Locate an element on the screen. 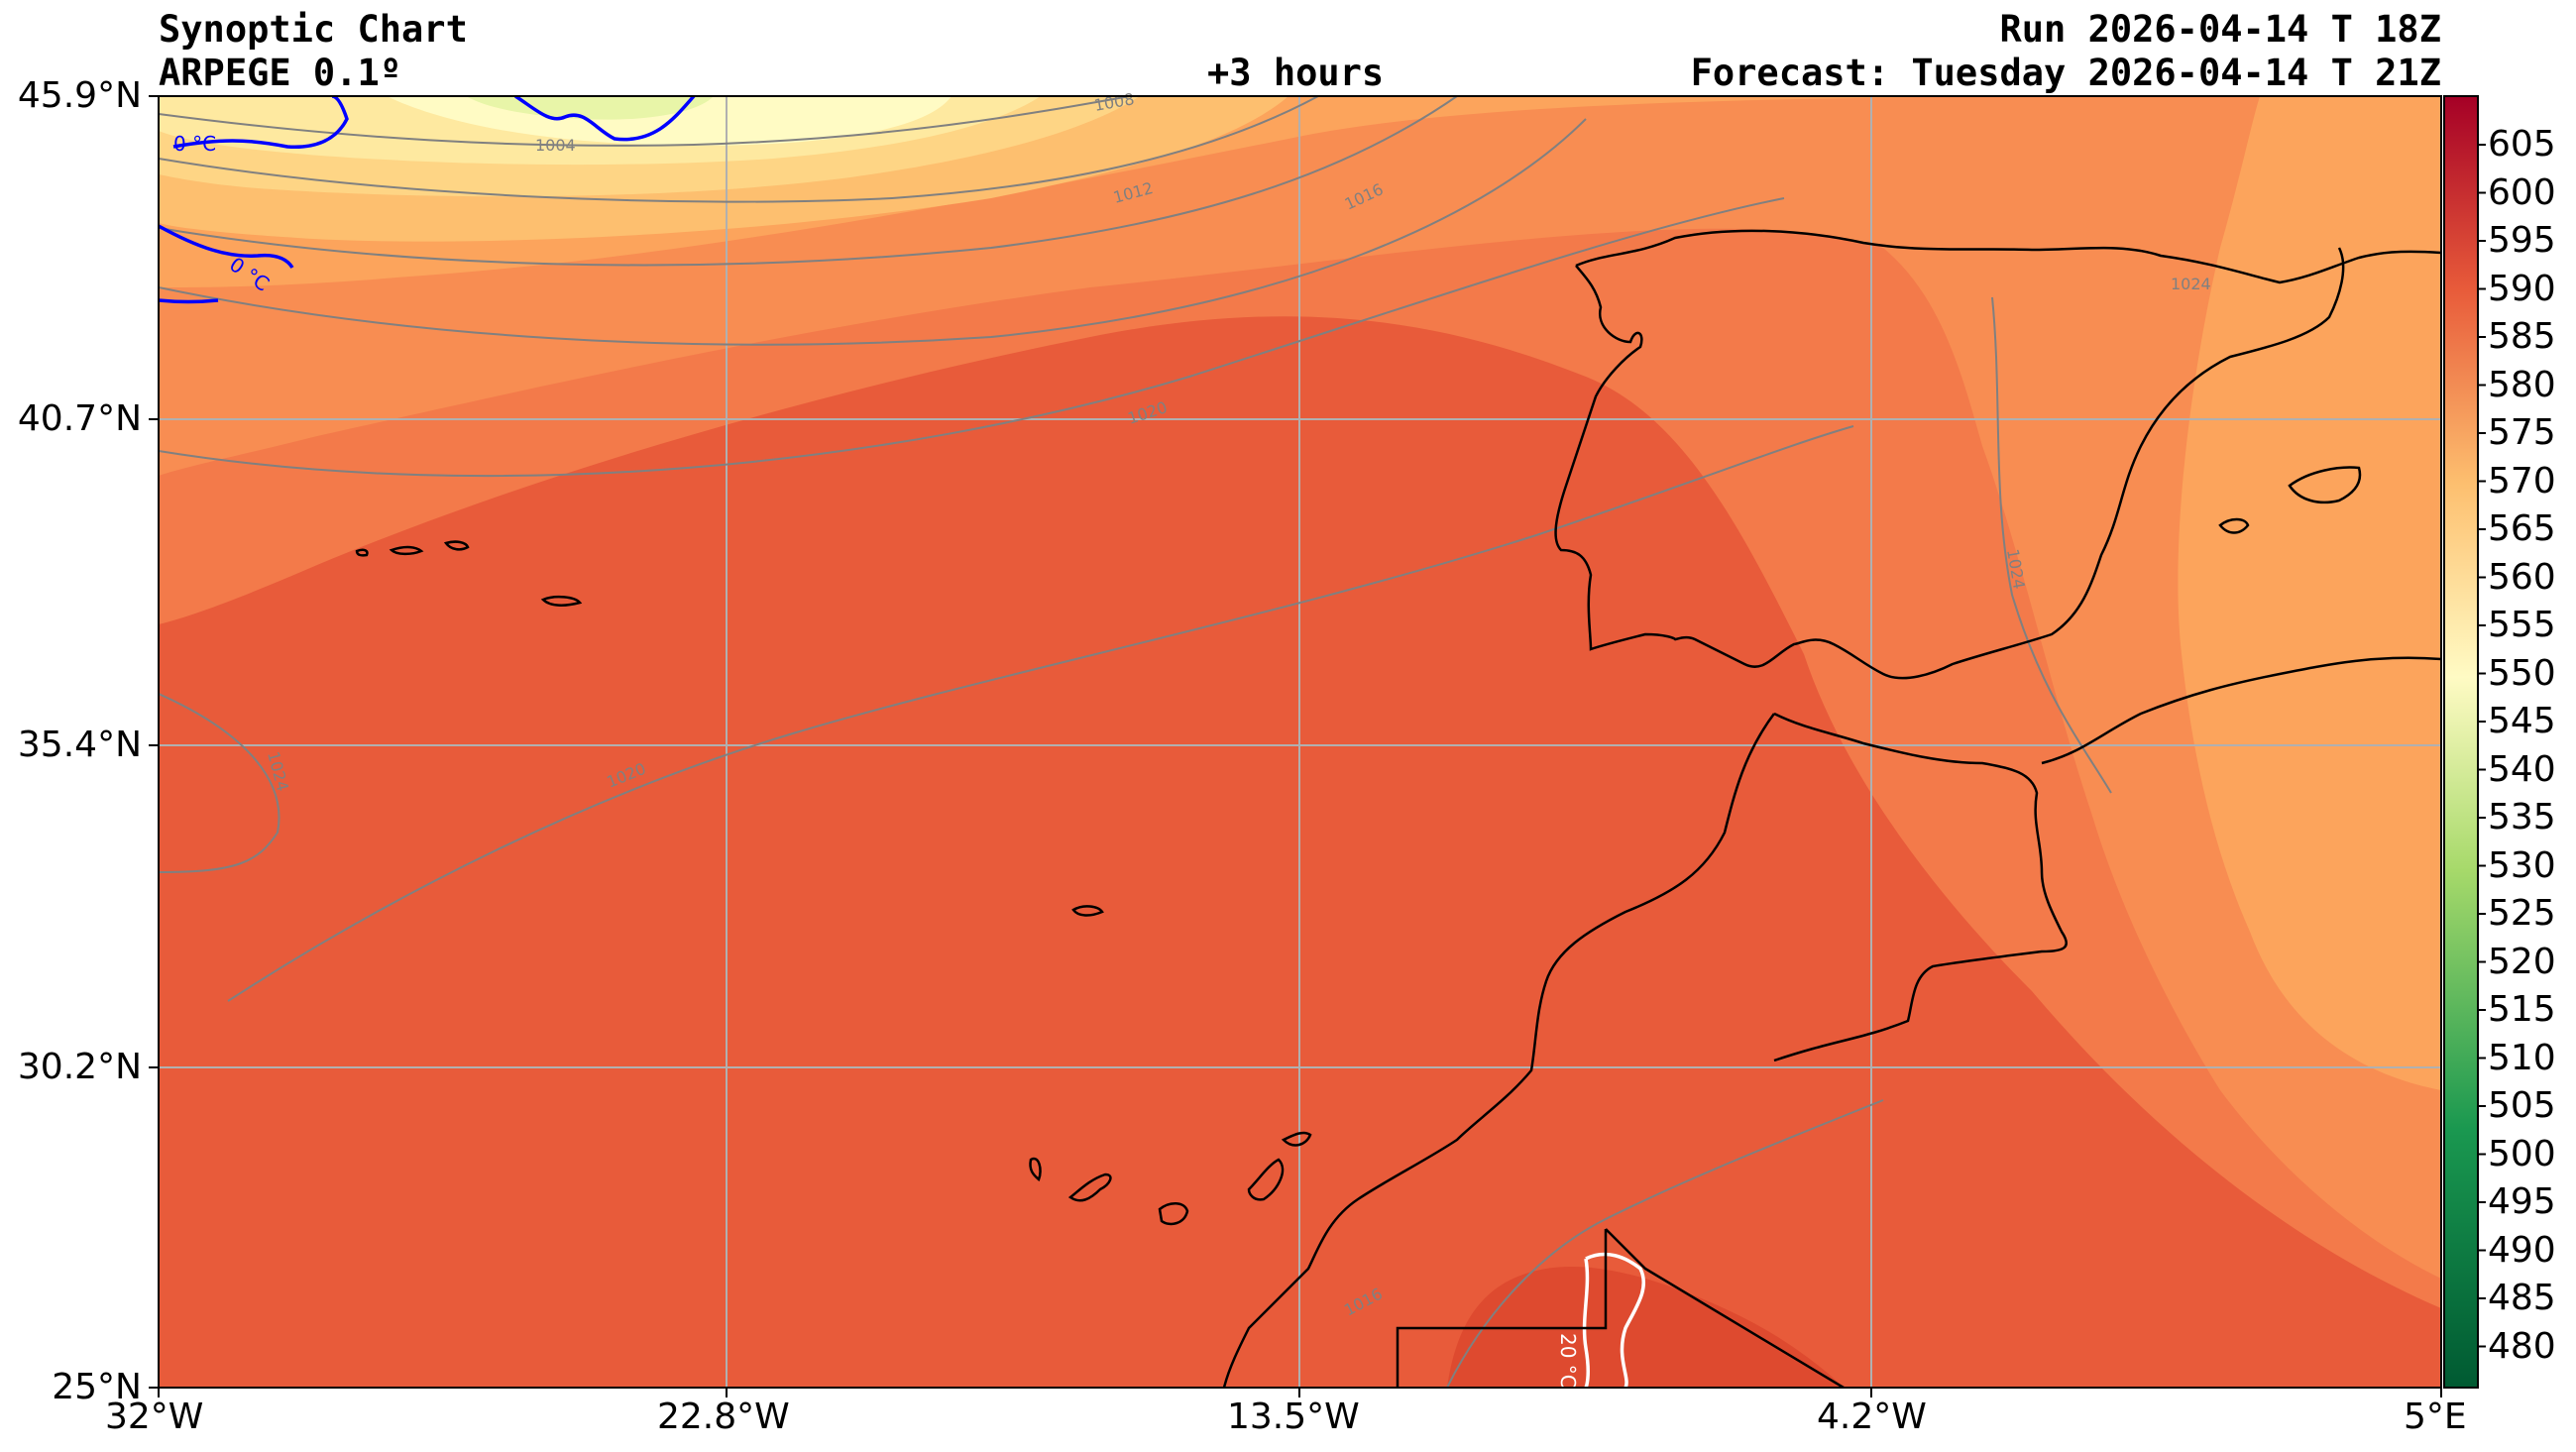 The image size is (2576, 1452). lon-label: 13.5°W is located at coordinates (1293, 1416).